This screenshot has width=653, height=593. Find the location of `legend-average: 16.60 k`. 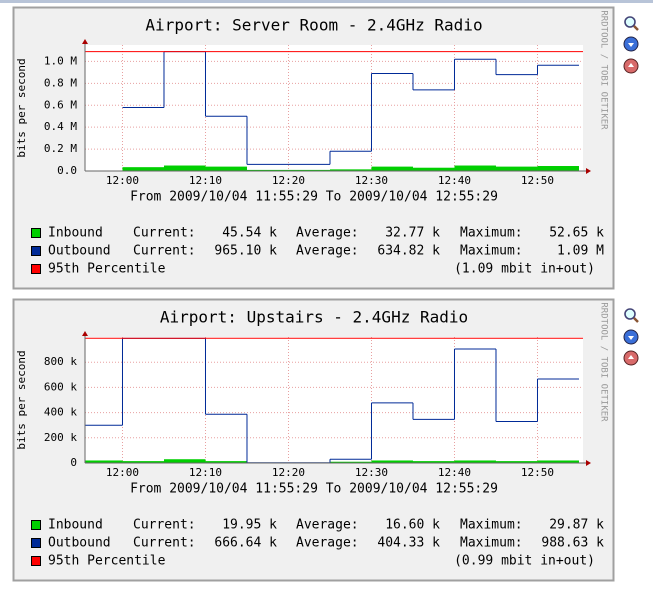

legend-average: 16.60 k is located at coordinates (412, 525).